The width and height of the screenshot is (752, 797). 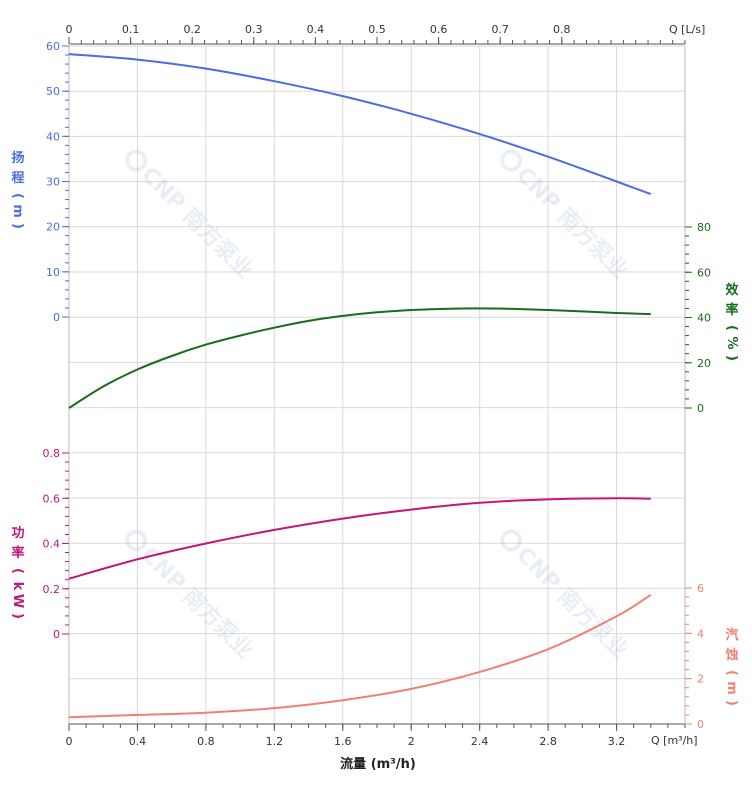 What do you see at coordinates (562, 29) in the screenshot?
I see `top-x-tick-label: 0.8` at bounding box center [562, 29].